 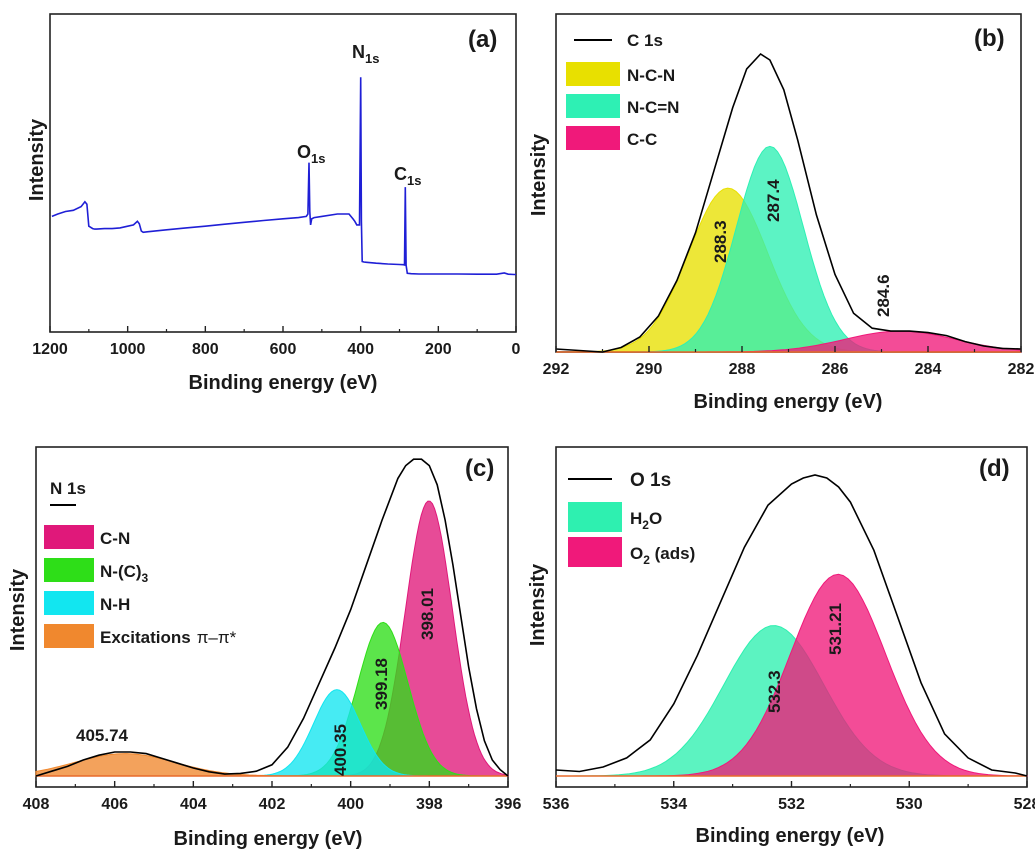 What do you see at coordinates (788, 402) in the screenshot?
I see `panel-b-xlabel: Binding energy (eV)` at bounding box center [788, 402].